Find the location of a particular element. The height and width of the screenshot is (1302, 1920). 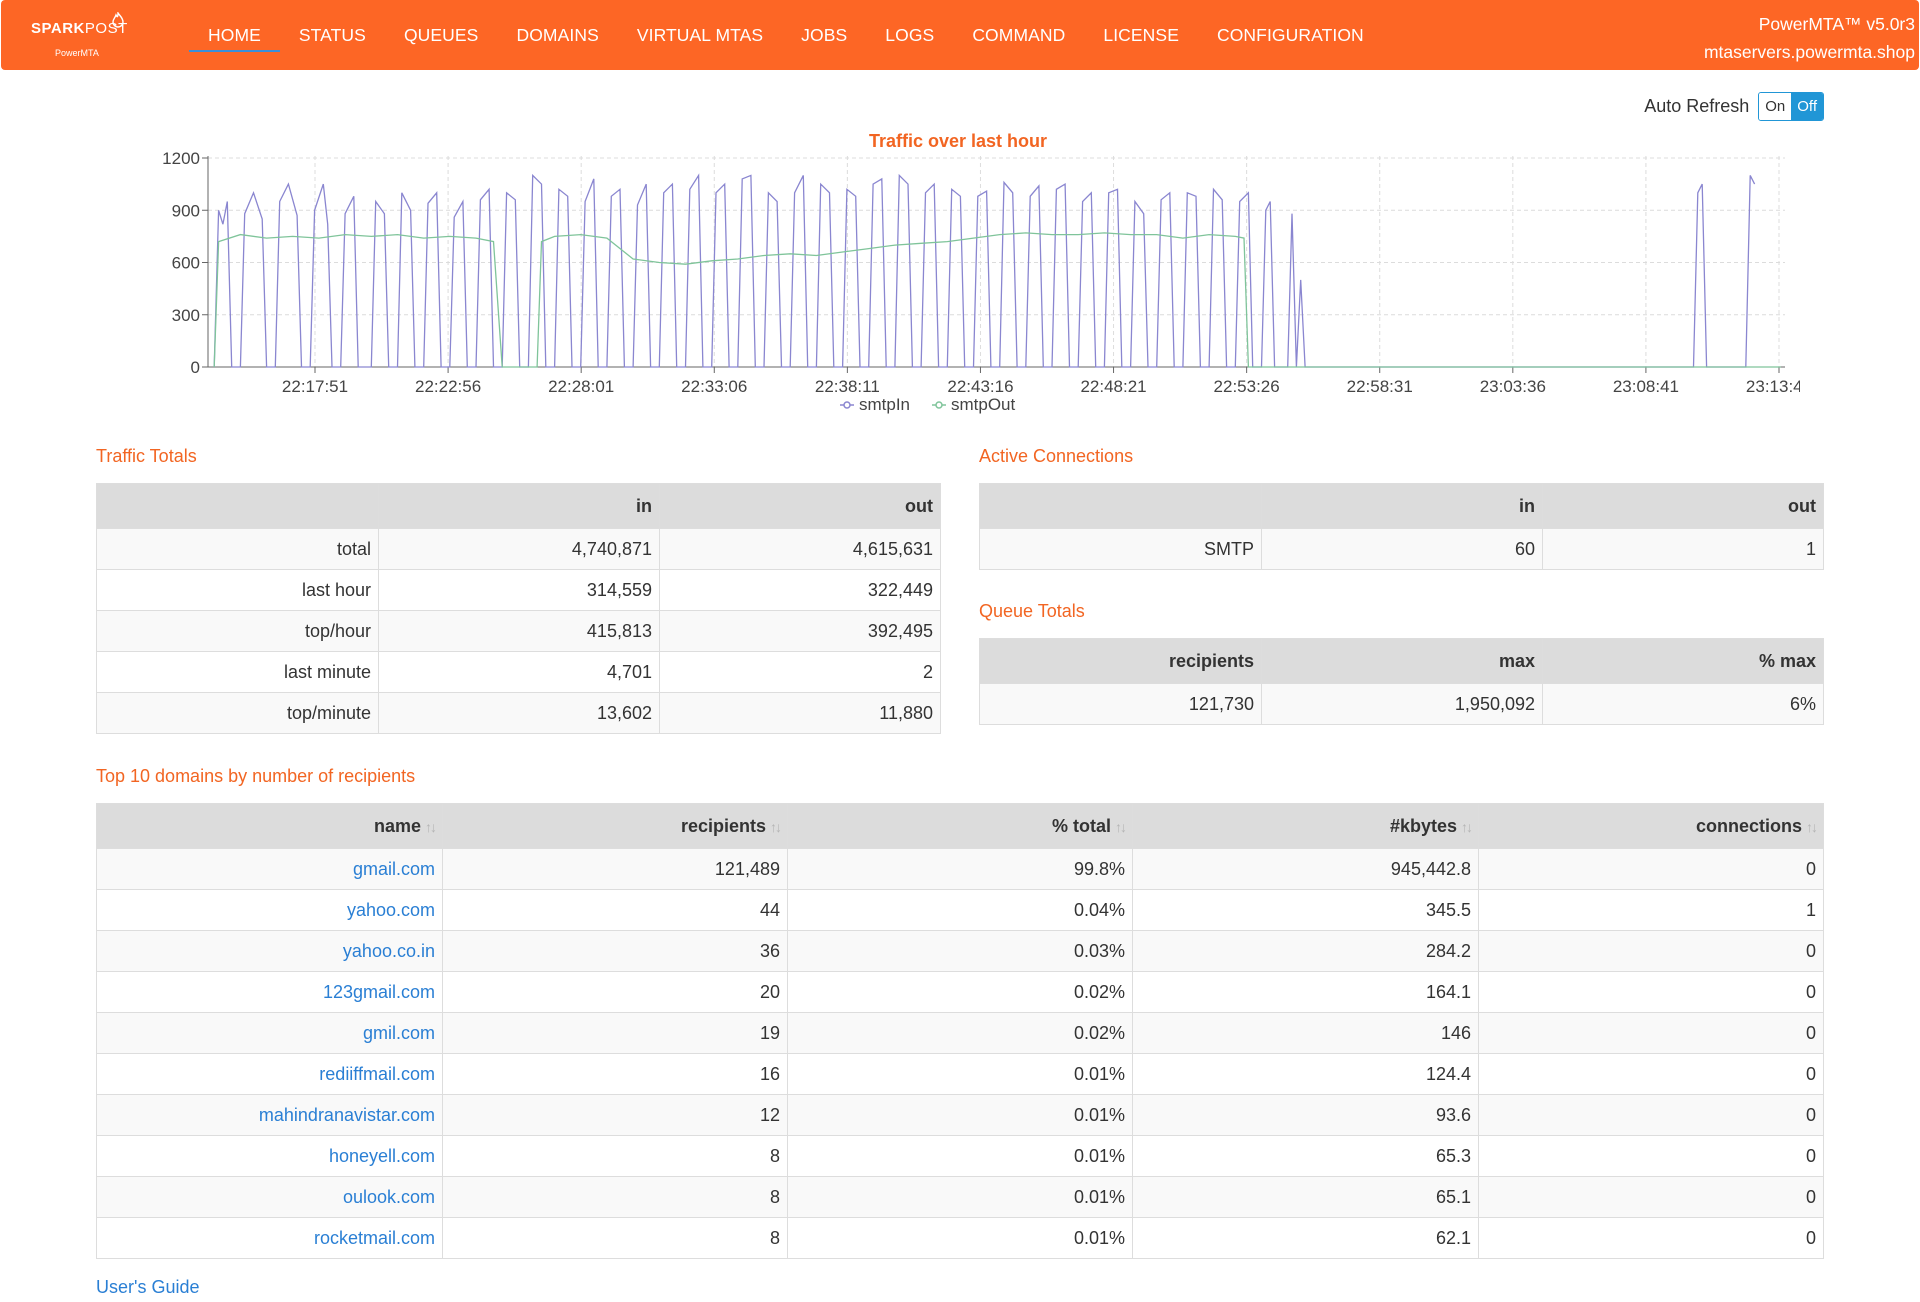

brand-name: SPARKPOST is located at coordinates (79, 28).